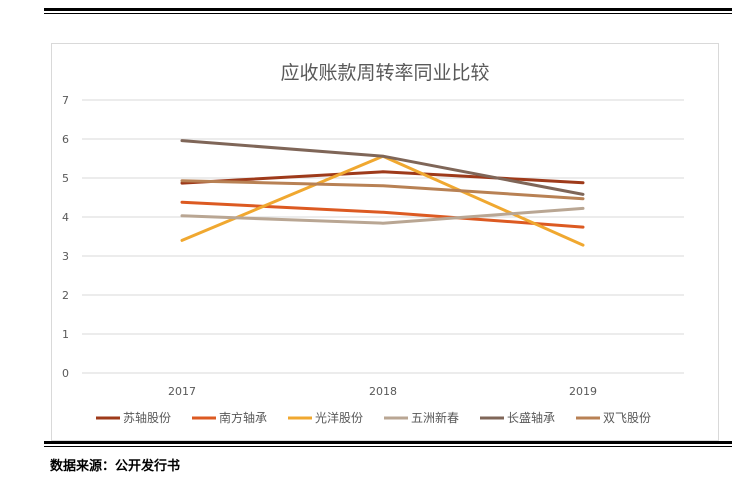 The image size is (741, 480). What do you see at coordinates (384, 73) in the screenshot?
I see `chart-title: 应收账款周转率同业比较` at bounding box center [384, 73].